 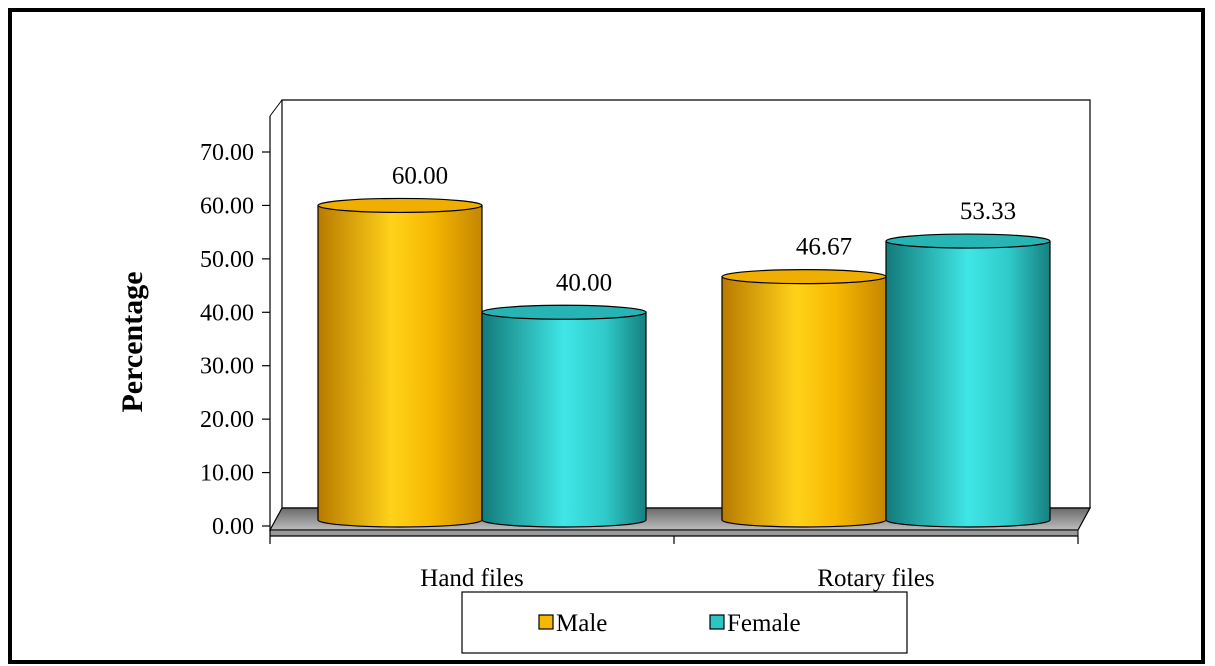 I want to click on bar-female-hand-files, so click(x=564, y=416).